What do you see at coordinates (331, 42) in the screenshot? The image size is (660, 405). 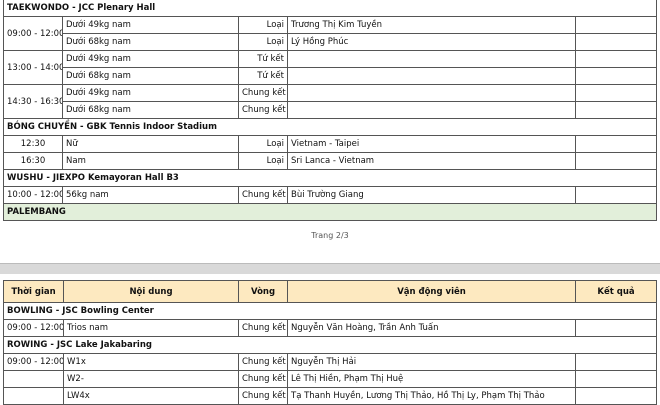 I see `table-row: Dưới 68kg nam Loại Lý Hồng Phúc` at bounding box center [331, 42].